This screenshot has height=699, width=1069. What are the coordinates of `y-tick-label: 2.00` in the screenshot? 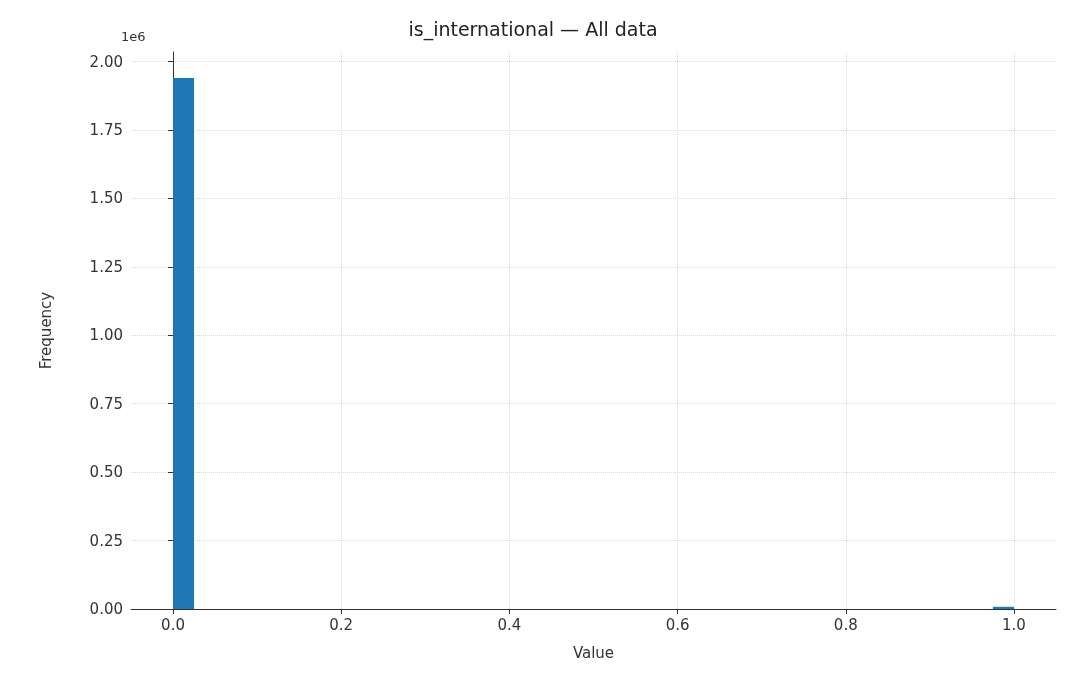 It's located at (106, 61).